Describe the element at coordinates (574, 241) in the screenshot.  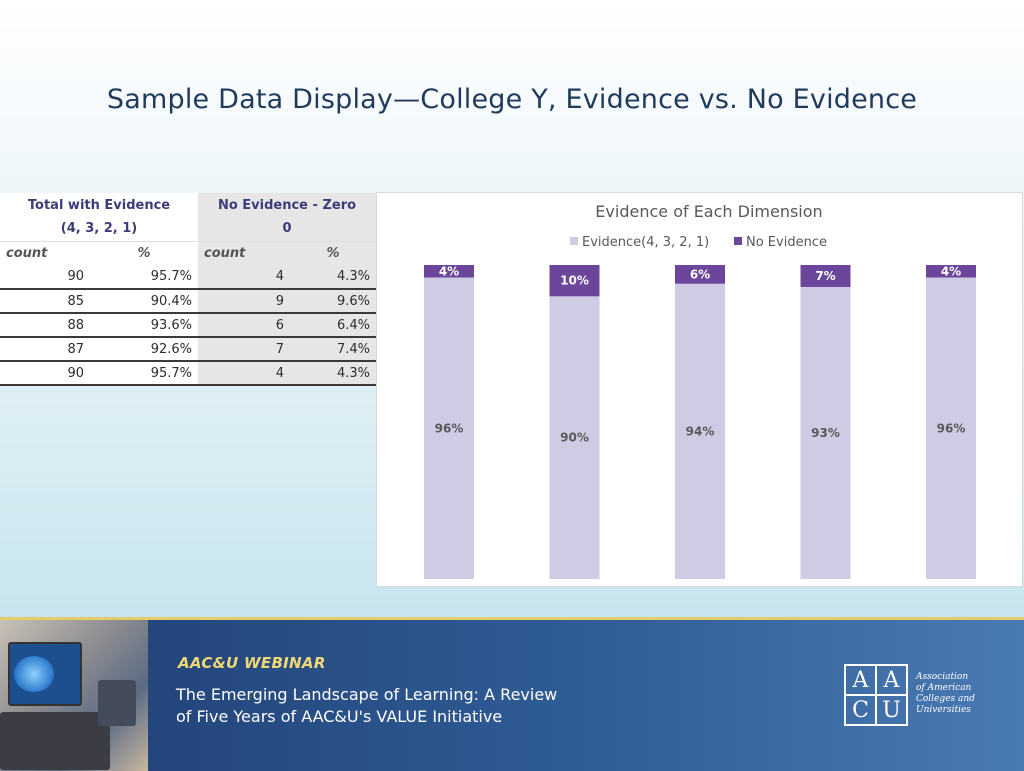
I see `legend-swatch-evidence` at that location.